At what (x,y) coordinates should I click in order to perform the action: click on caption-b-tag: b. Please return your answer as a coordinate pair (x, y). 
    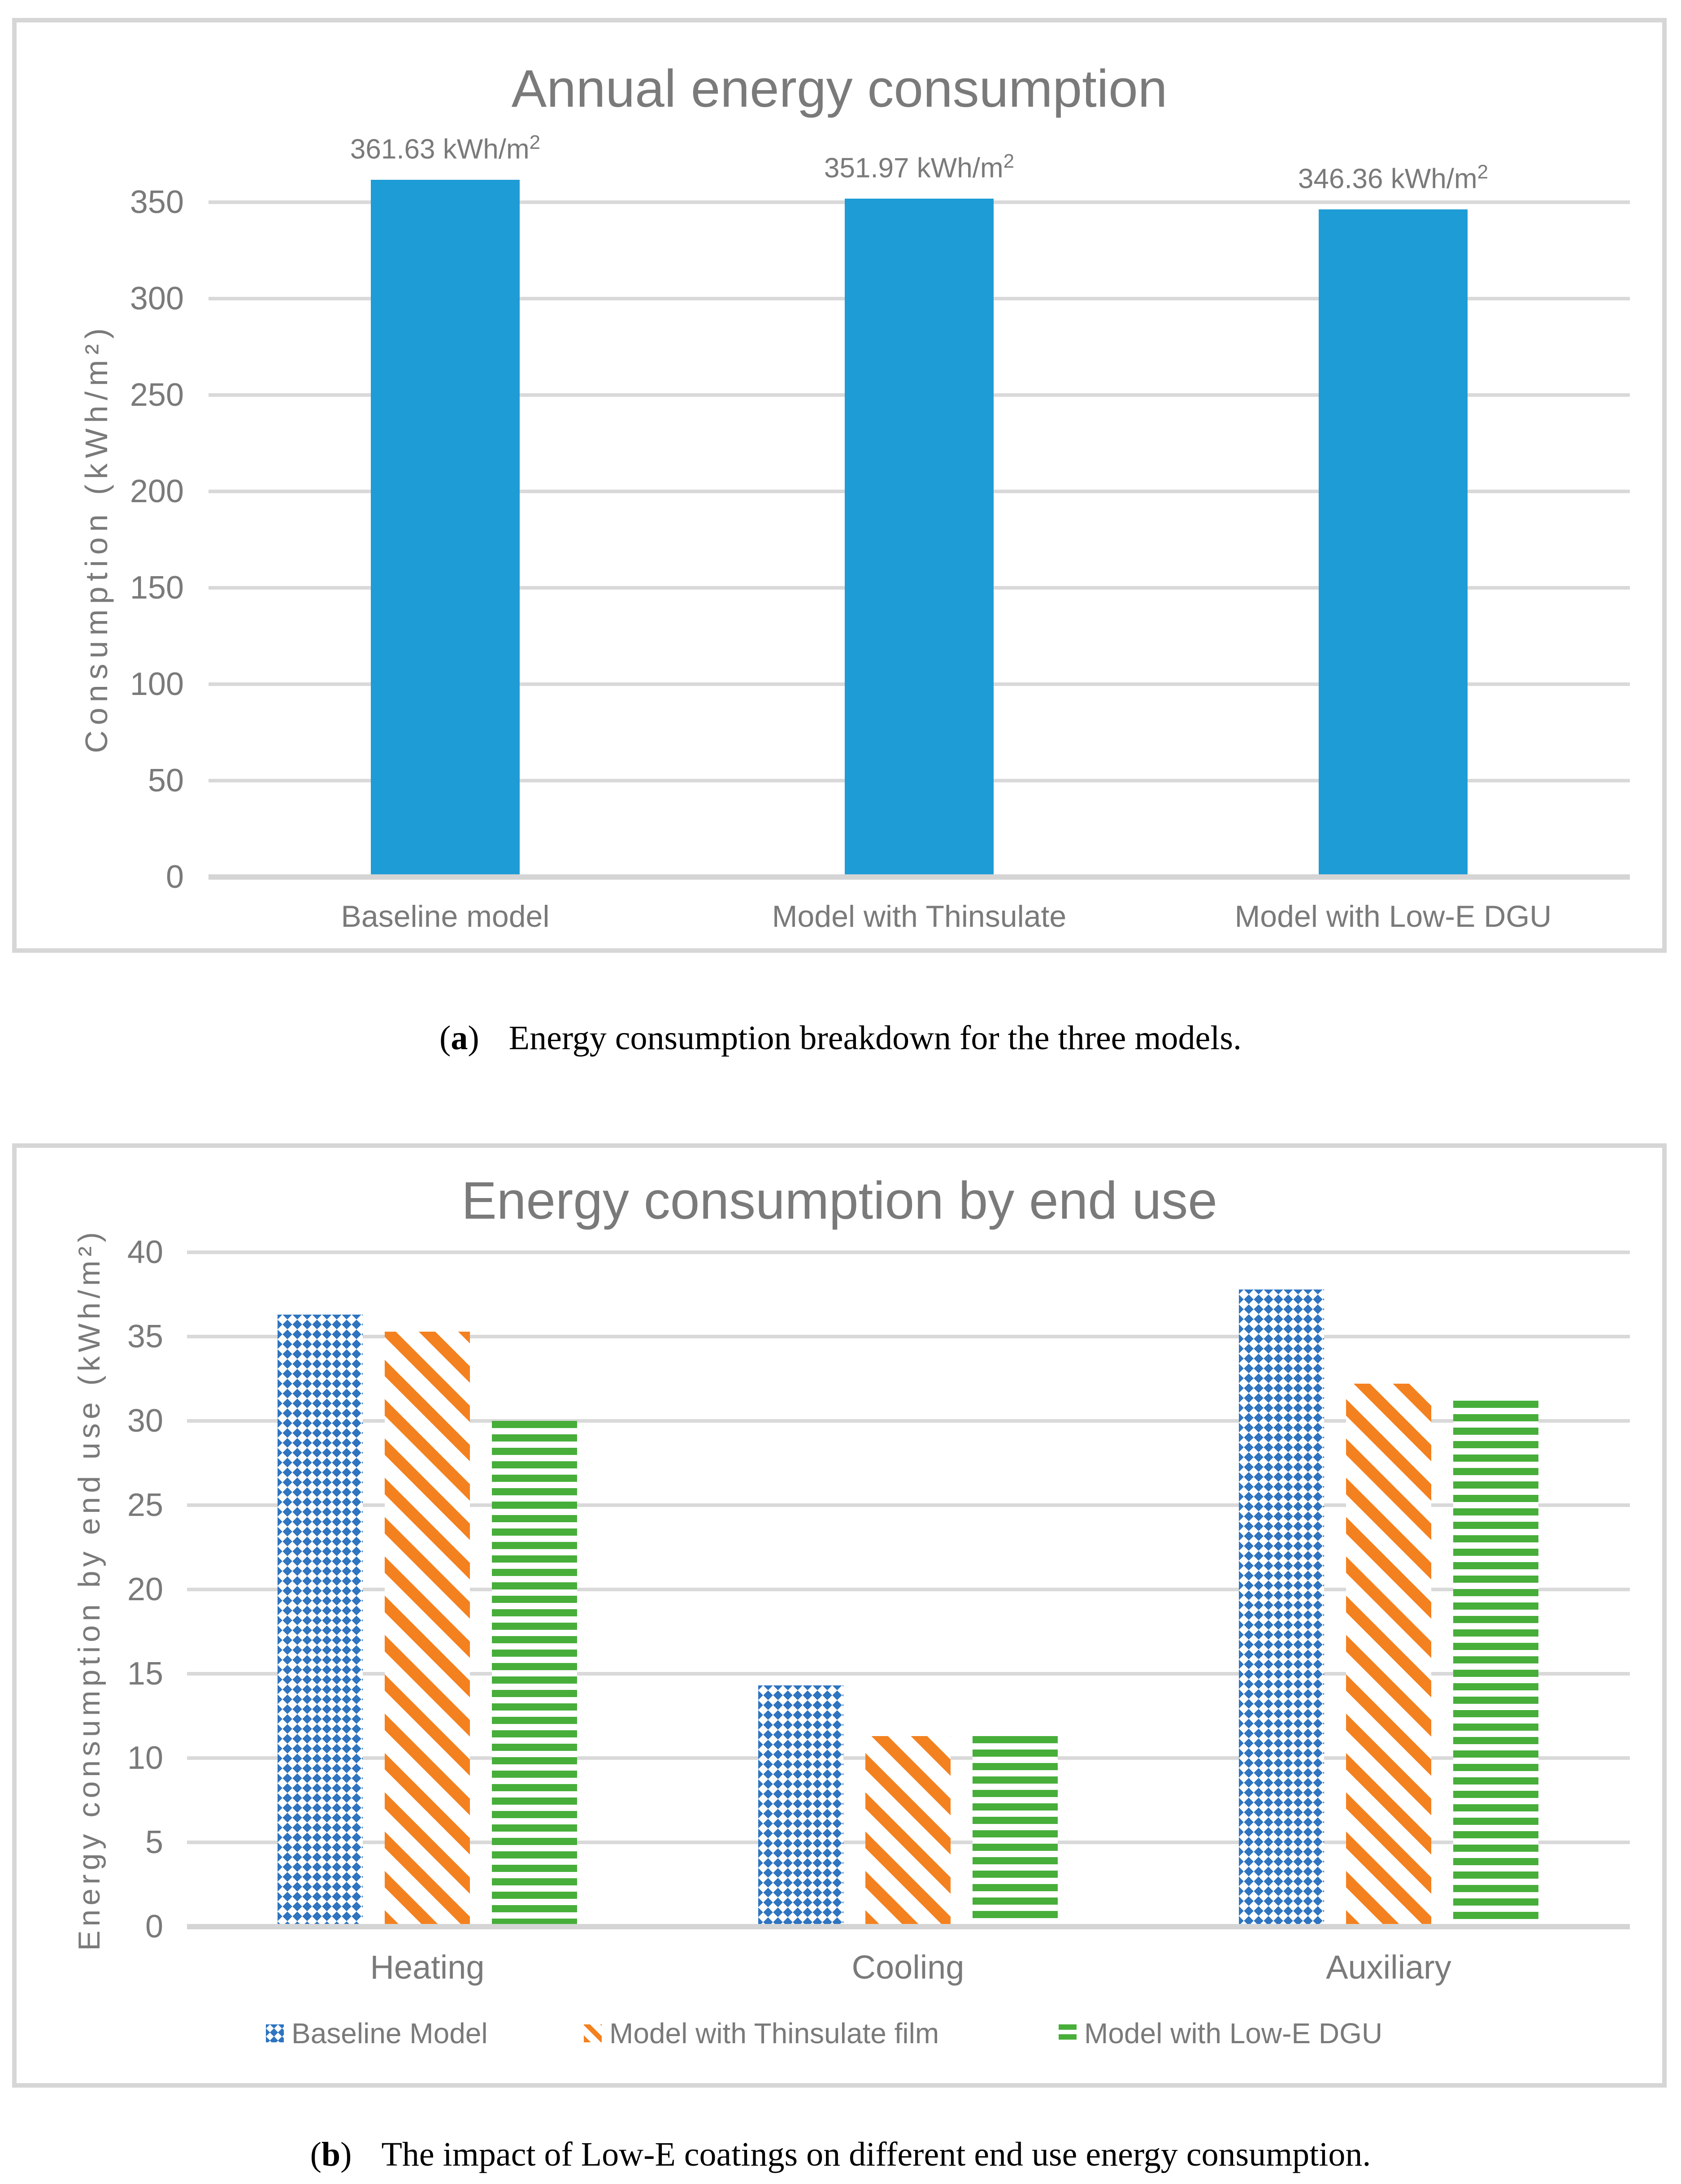
    Looking at the image, I should click on (331, 2154).